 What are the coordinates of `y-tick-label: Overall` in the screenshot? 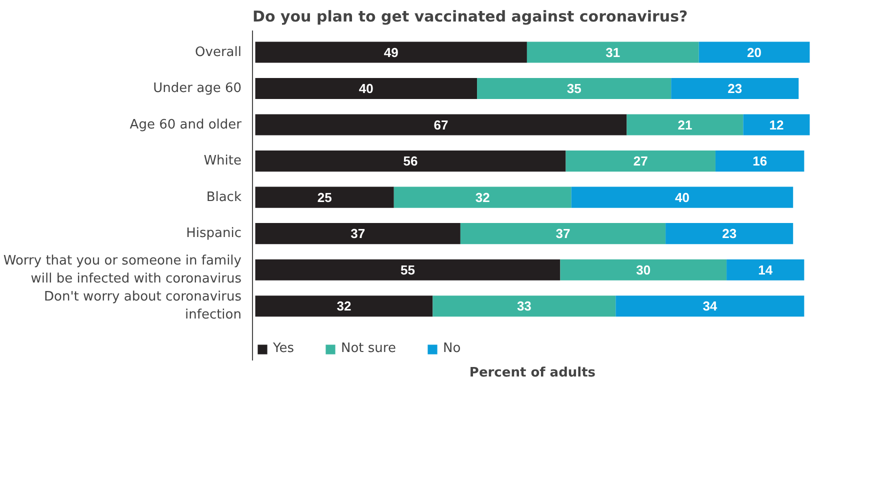 It's located at (218, 52).